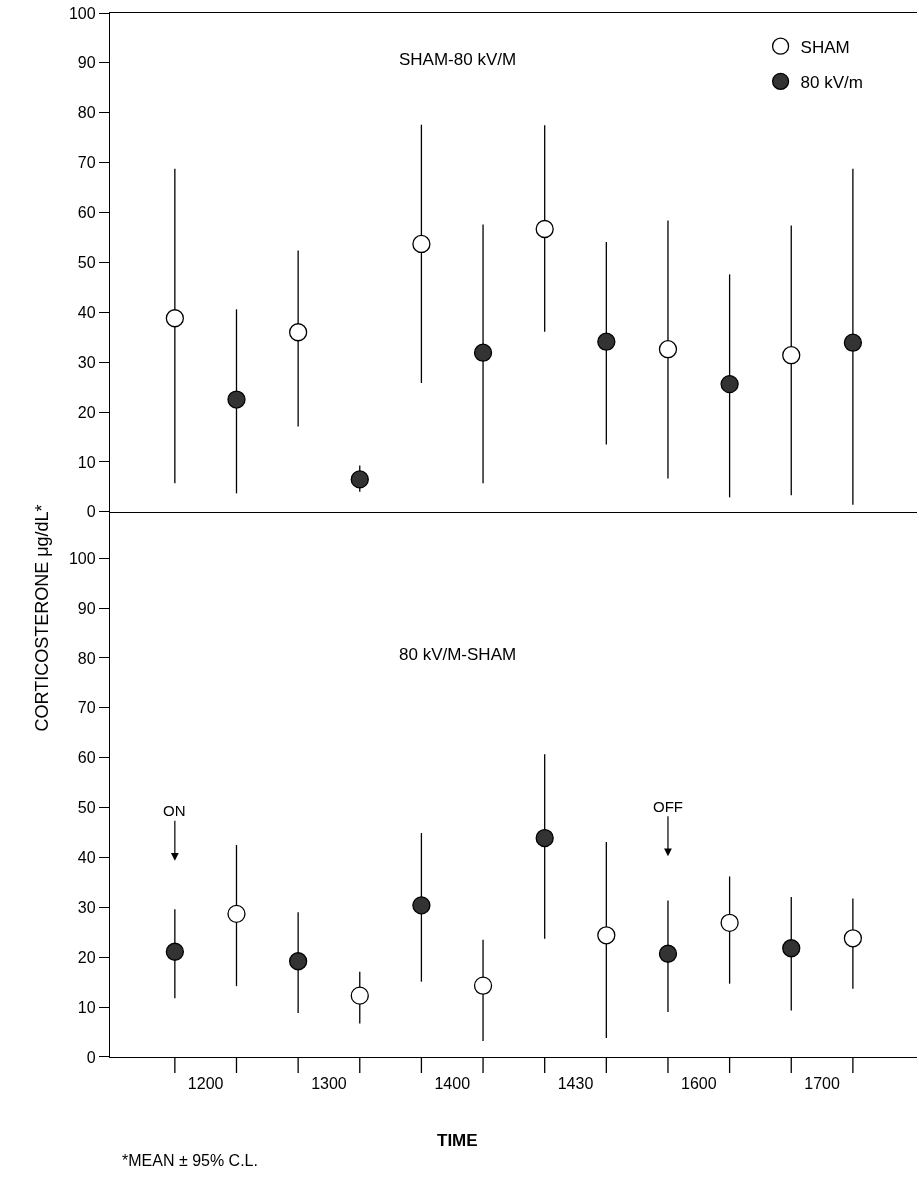 This screenshot has height=1184, width=919. Describe the element at coordinates (458, 654) in the screenshot. I see `text: 80 kV/M-SHAM` at that location.